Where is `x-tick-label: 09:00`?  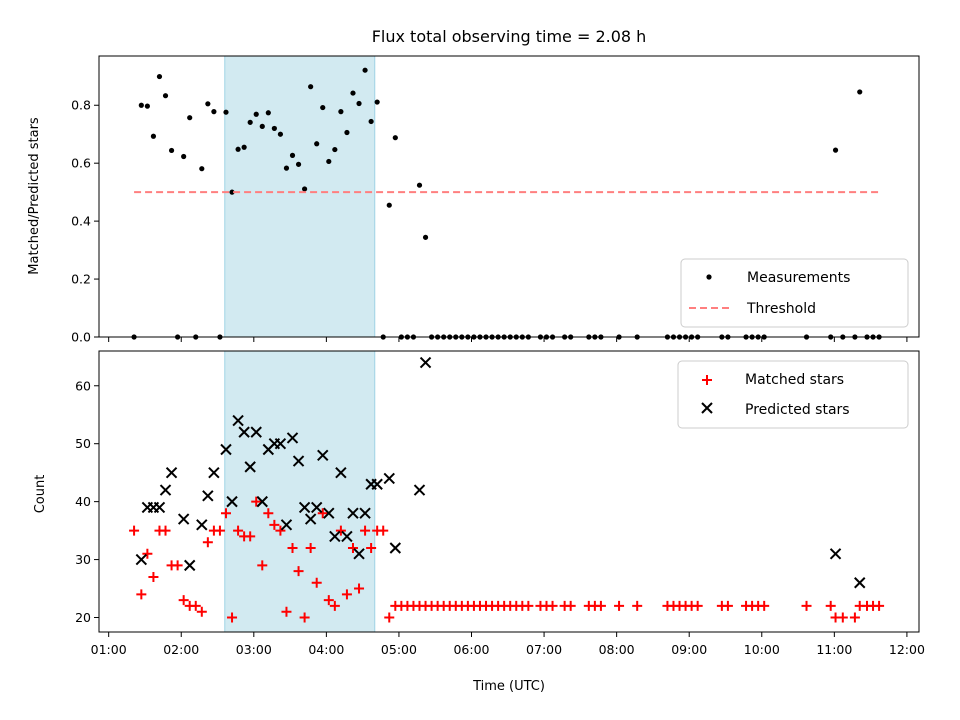 x-tick-label: 09:00 is located at coordinates (689, 649).